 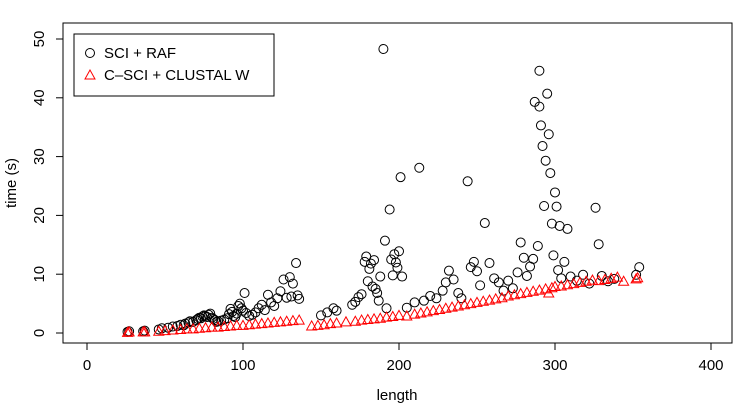 I want to click on legend: SCI + RAF C–SCI + CLUSTAL W, so click(x=174, y=65).